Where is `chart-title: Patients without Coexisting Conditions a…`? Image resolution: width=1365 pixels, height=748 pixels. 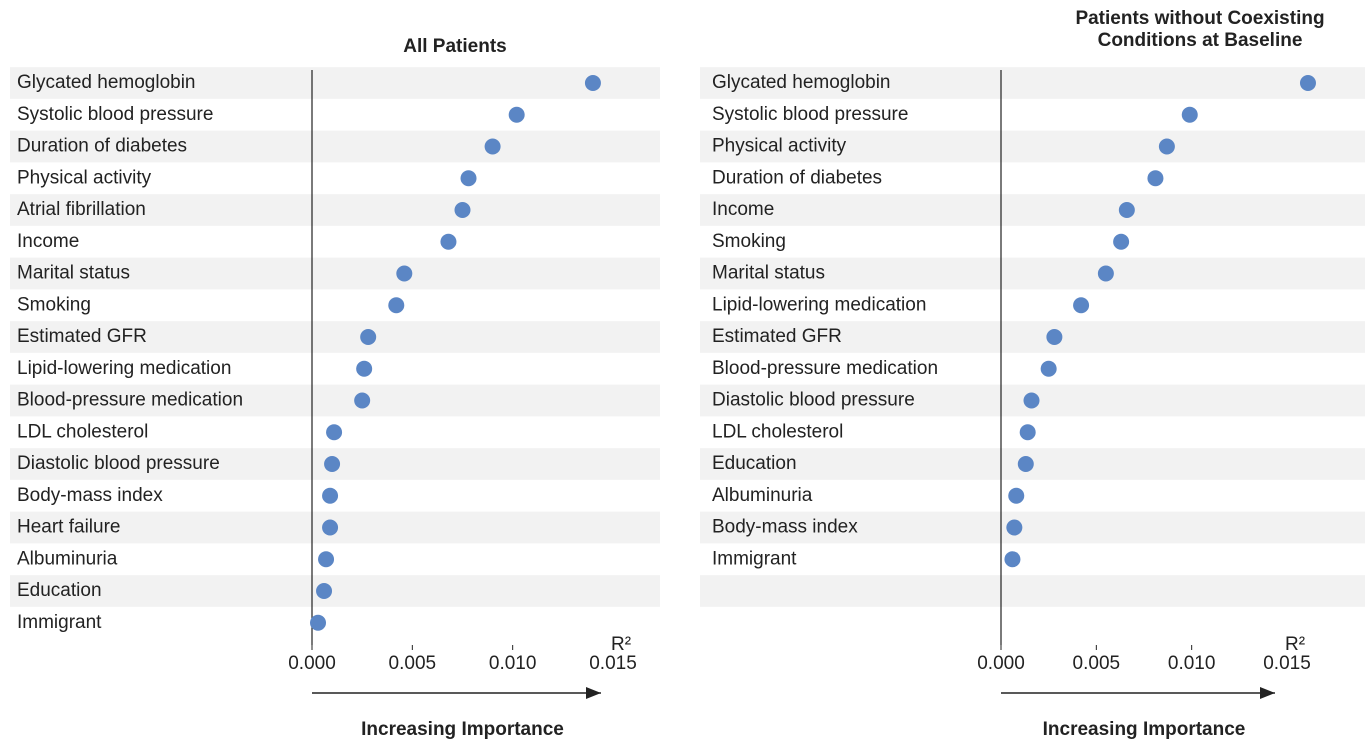
chart-title: Patients without Coexisting Conditions a… is located at coordinates (1200, 29).